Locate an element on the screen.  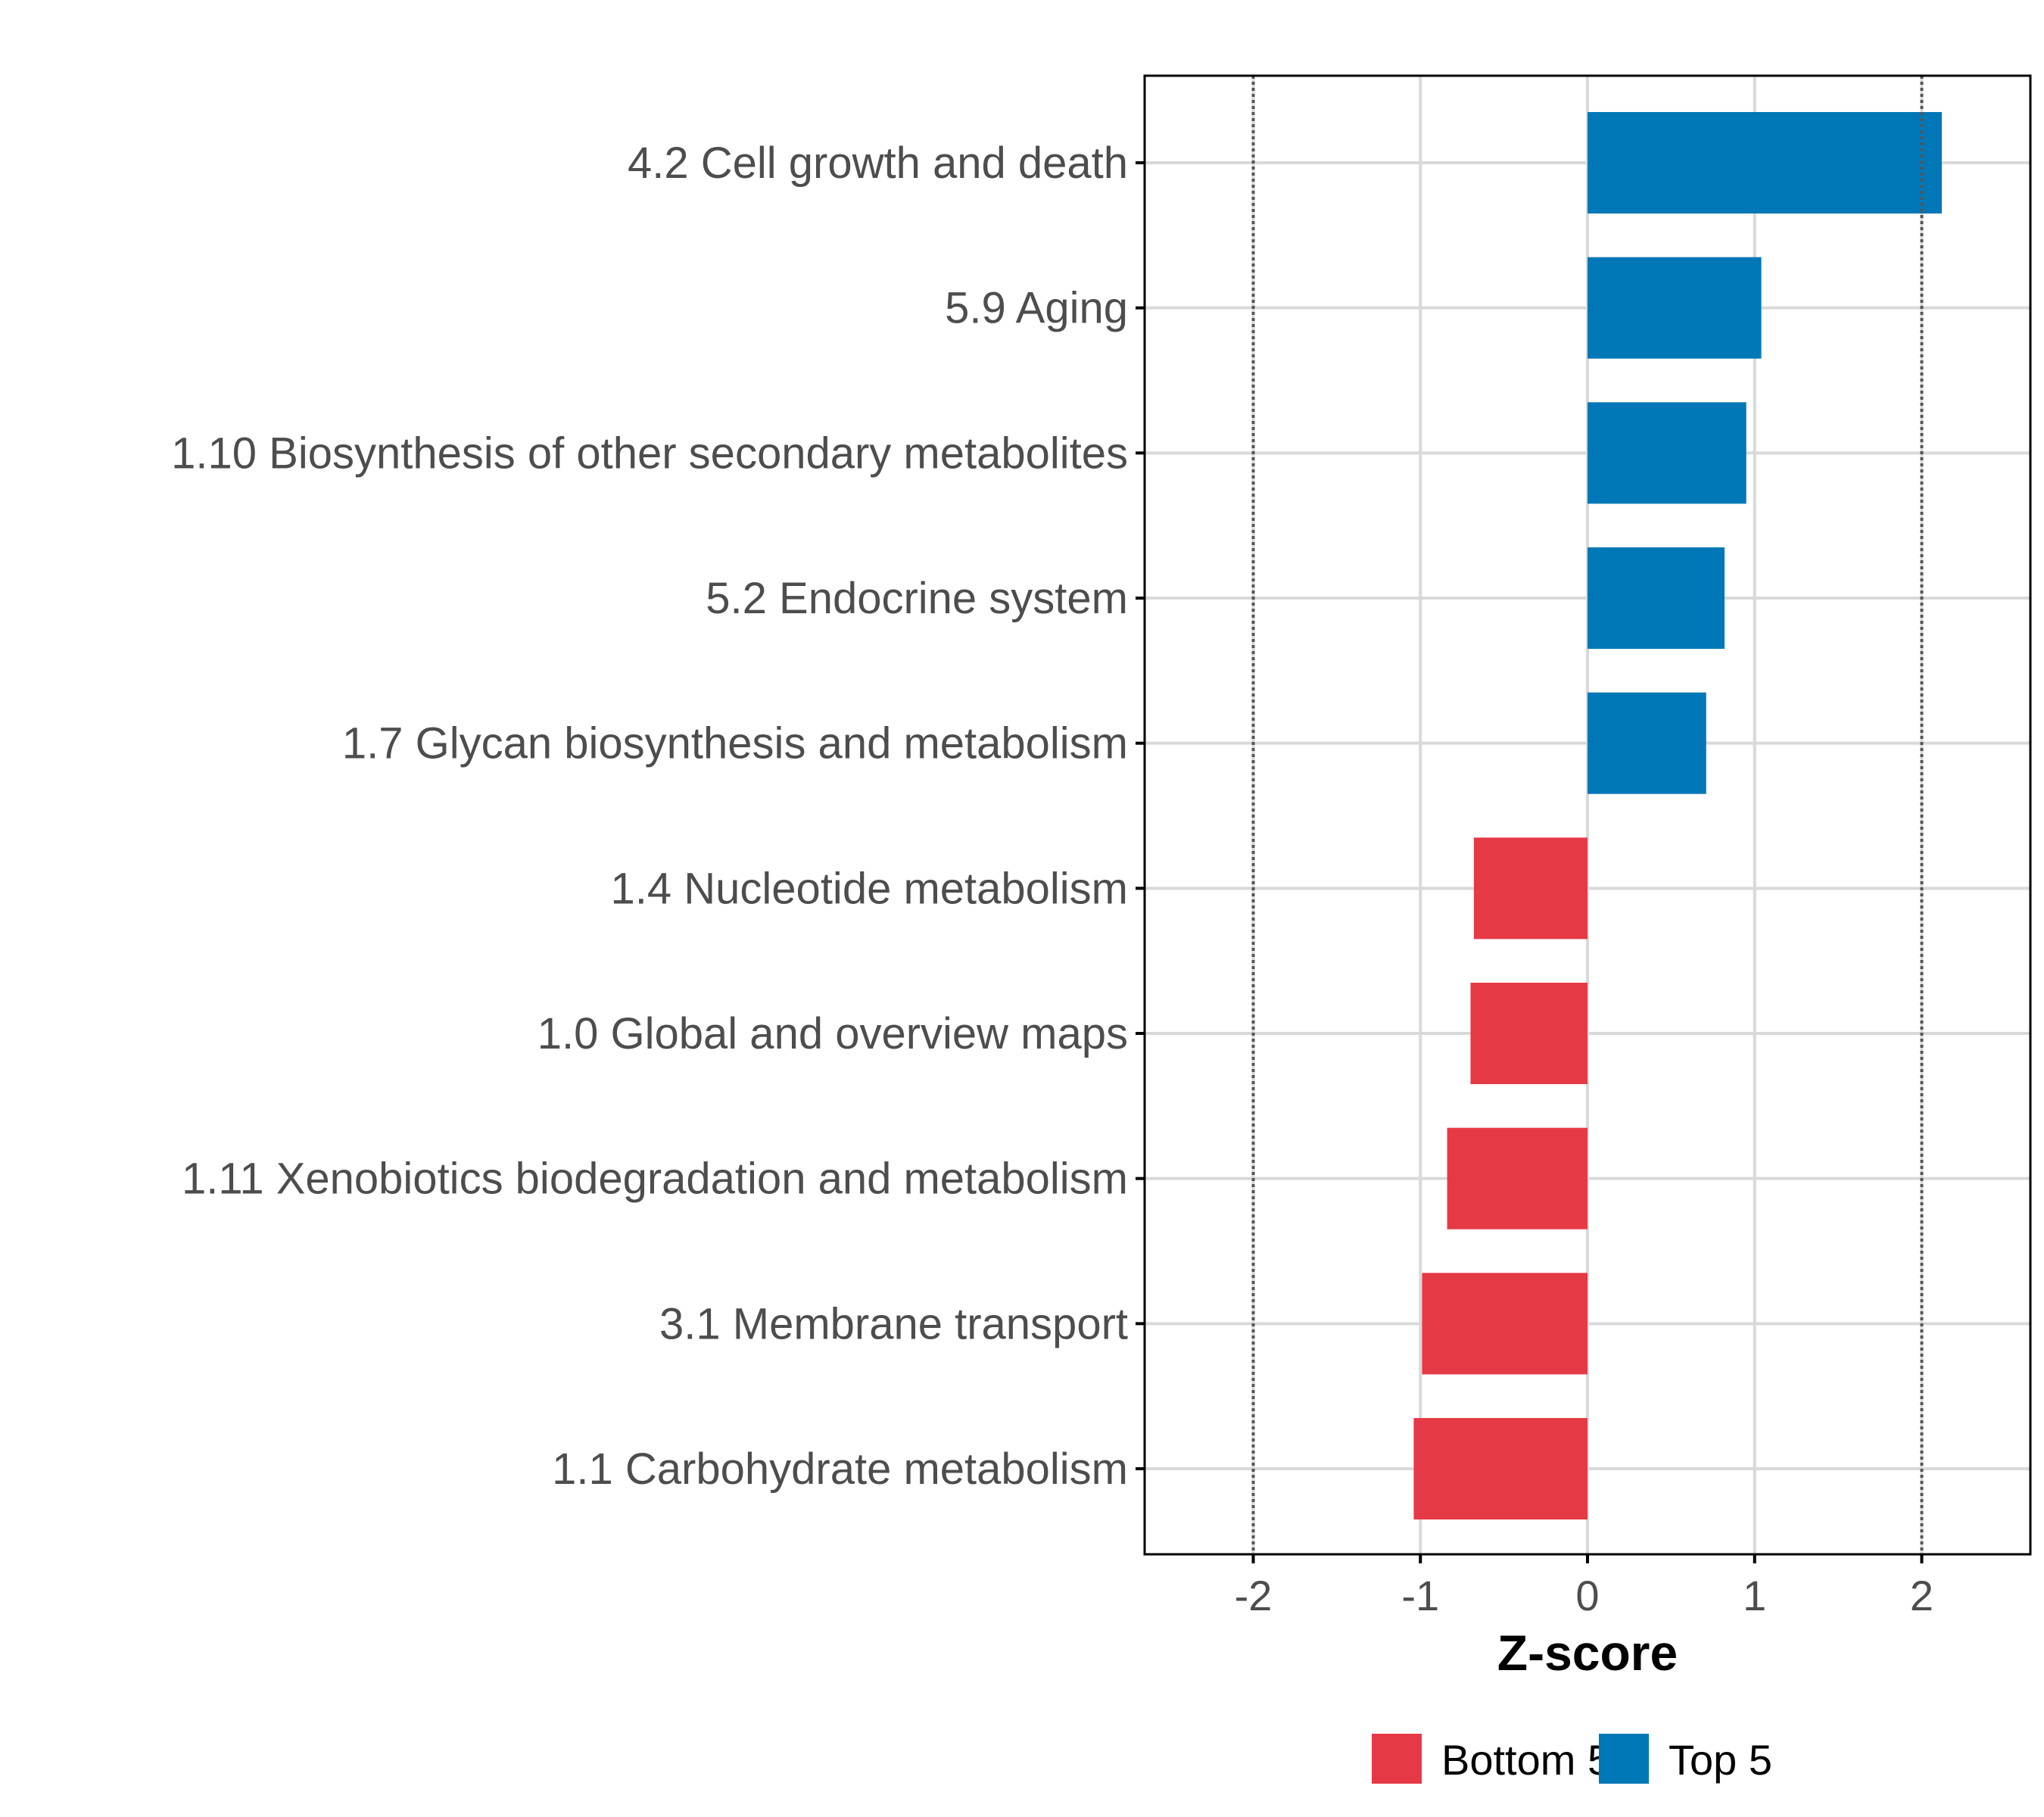
bar-1-10-biosynthesis-of-other-secondary-metabolites is located at coordinates (1667, 453).